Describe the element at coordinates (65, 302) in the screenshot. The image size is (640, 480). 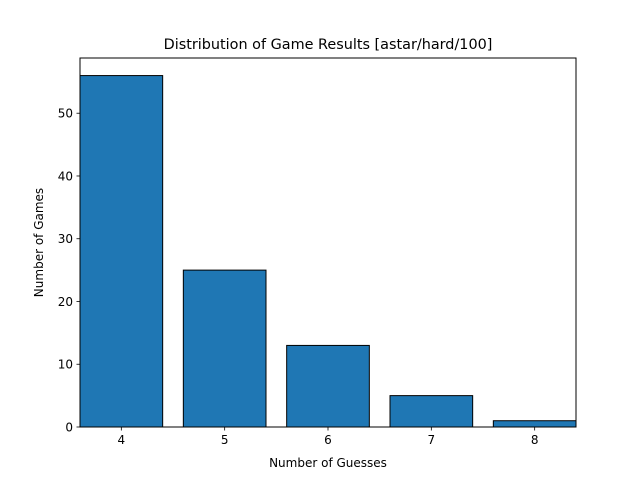
I see `y-tick-label: 20` at that location.